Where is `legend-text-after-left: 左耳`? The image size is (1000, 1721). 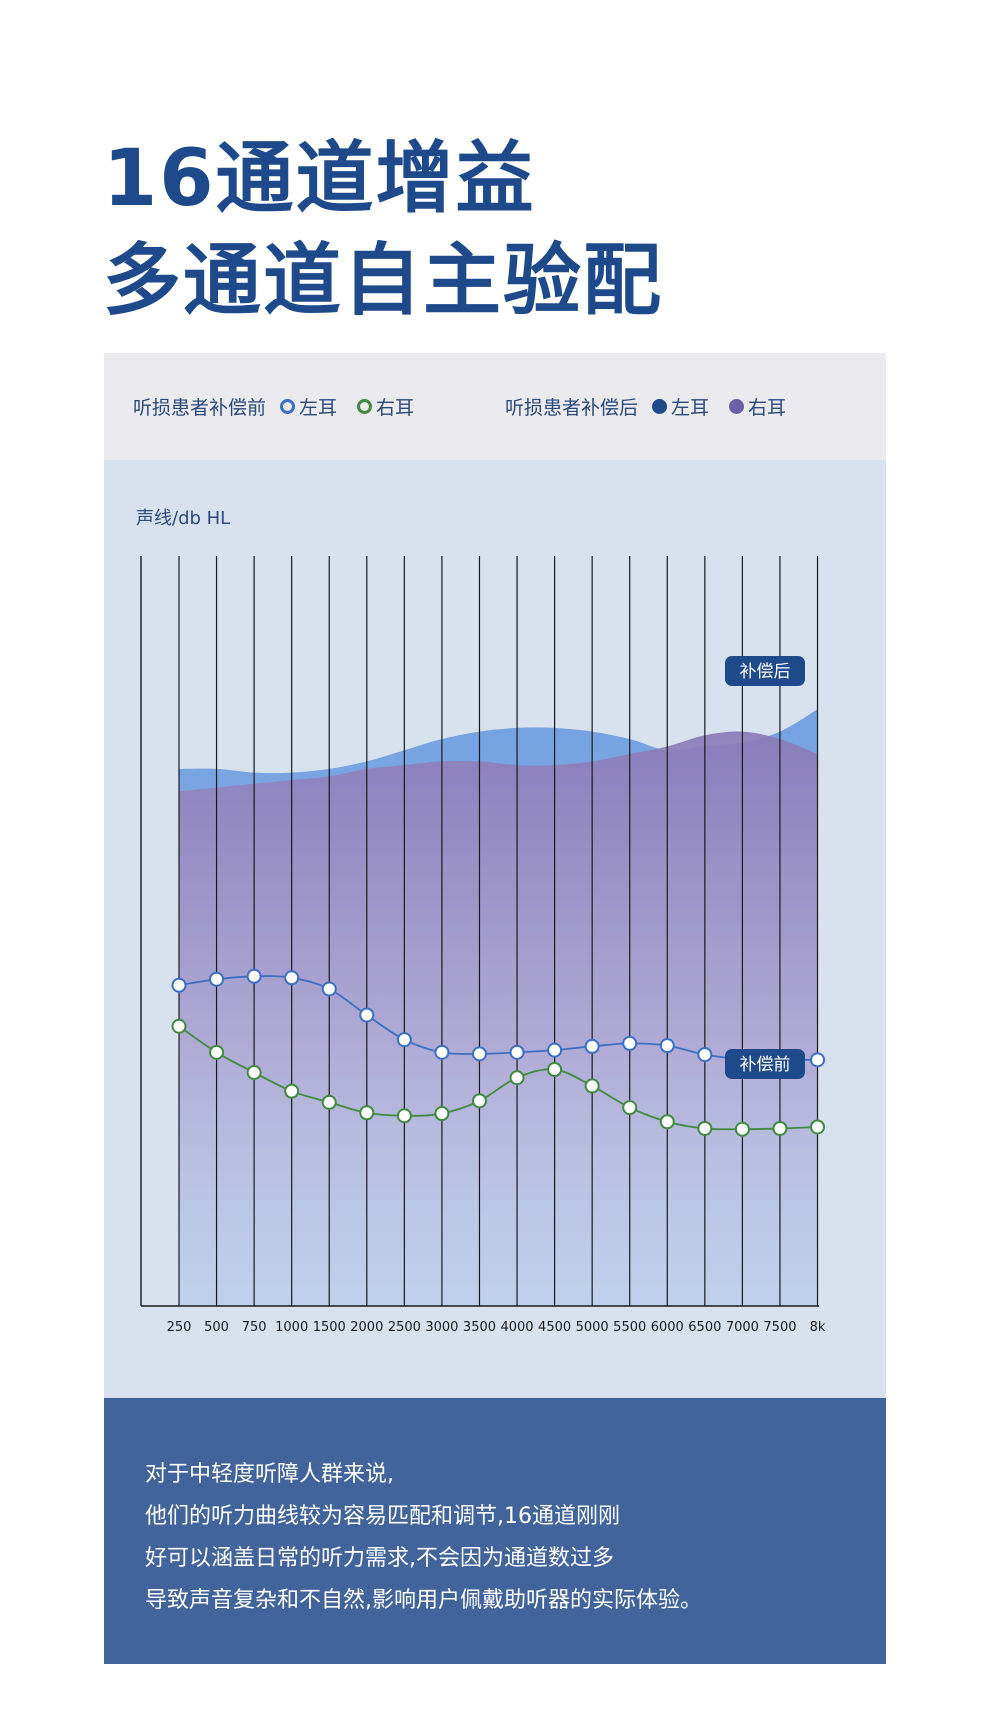
legend-text-after-left: 左耳 is located at coordinates (690, 408).